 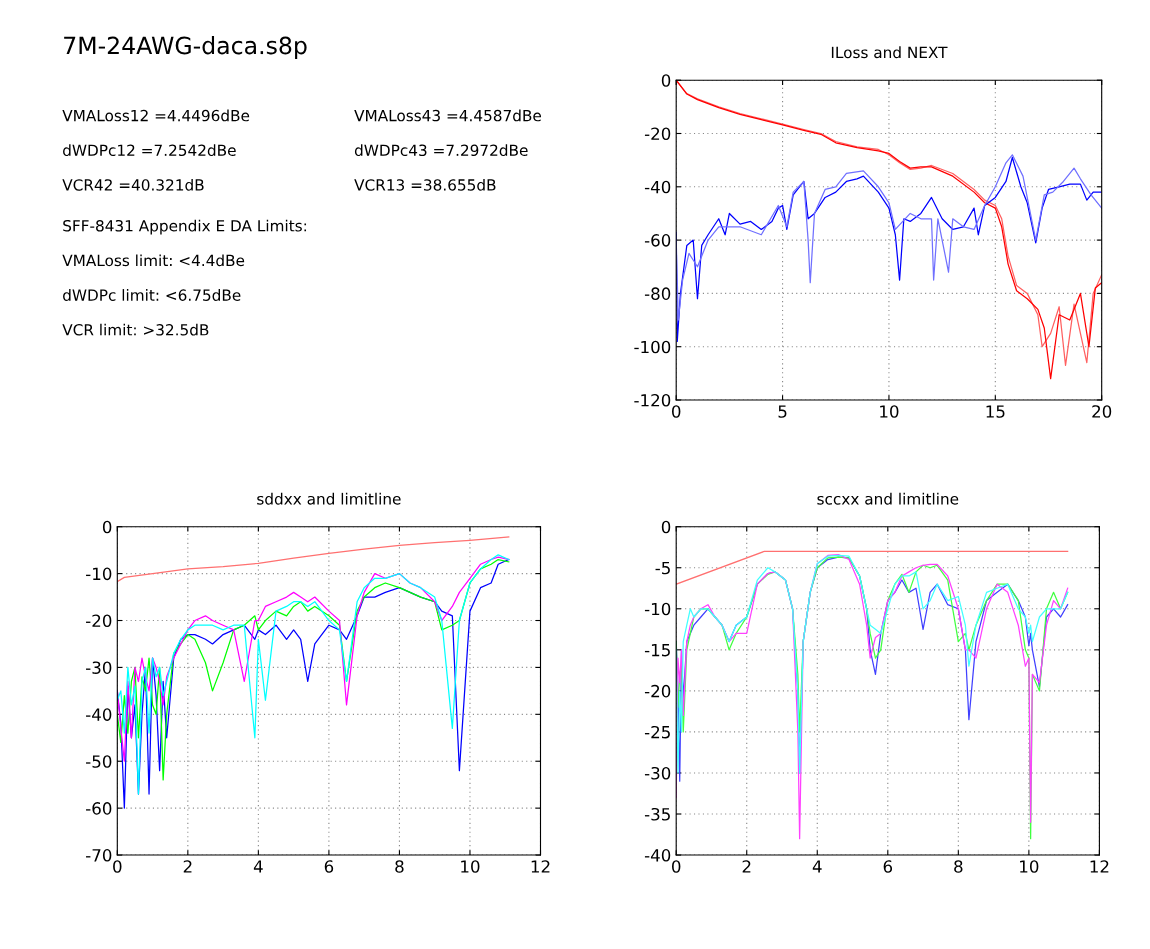 What do you see at coordinates (447, 115) in the screenshot?
I see `text: VMALoss43 =4.4587dBe` at bounding box center [447, 115].